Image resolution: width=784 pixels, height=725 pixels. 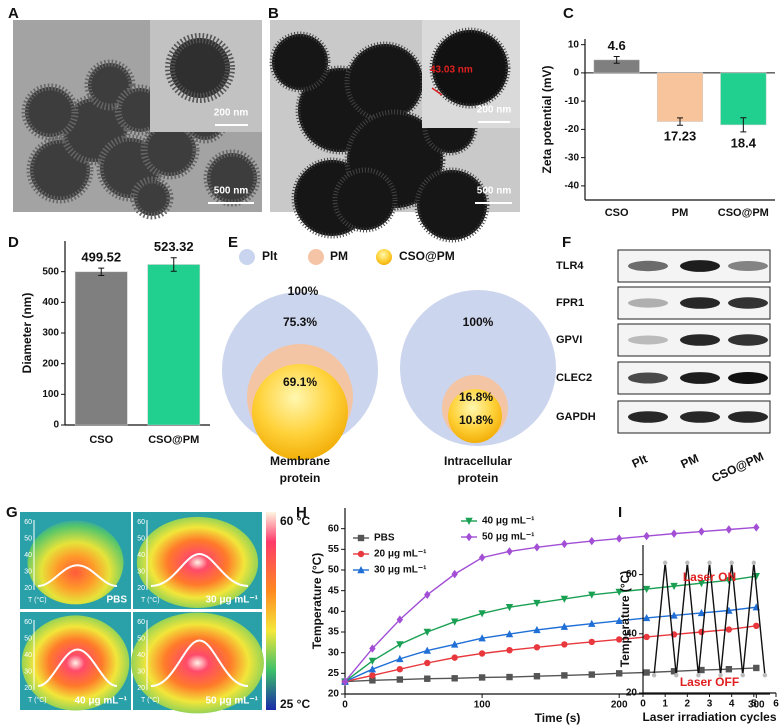 What do you see at coordinates (231, 113) in the screenshot?
I see `scale-label: 200 nm` at bounding box center [231, 113].